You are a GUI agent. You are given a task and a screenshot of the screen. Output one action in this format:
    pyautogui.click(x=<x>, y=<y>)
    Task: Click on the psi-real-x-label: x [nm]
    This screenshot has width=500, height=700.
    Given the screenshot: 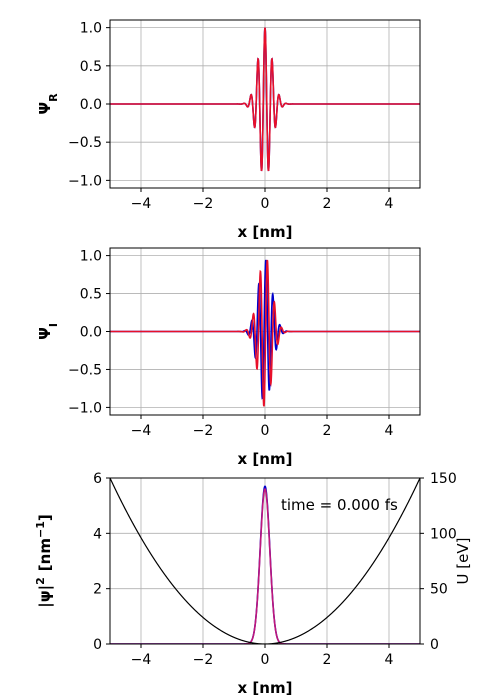 What is the action you would take?
    pyautogui.click(x=265, y=232)
    